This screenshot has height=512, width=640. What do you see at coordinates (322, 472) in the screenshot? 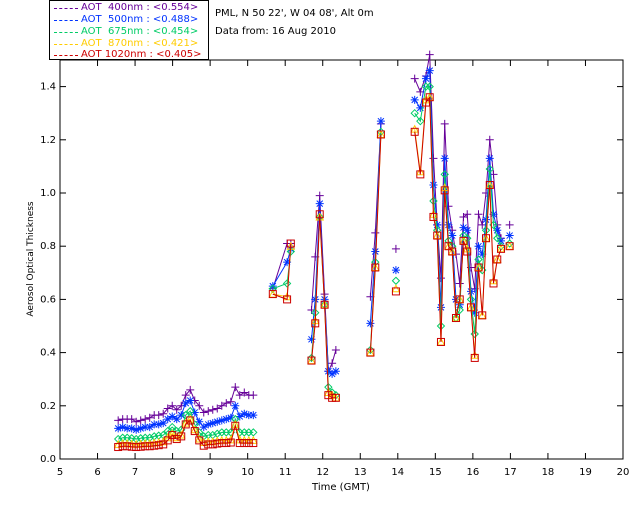
I see `x-tick-label: 12` at bounding box center [322, 472].